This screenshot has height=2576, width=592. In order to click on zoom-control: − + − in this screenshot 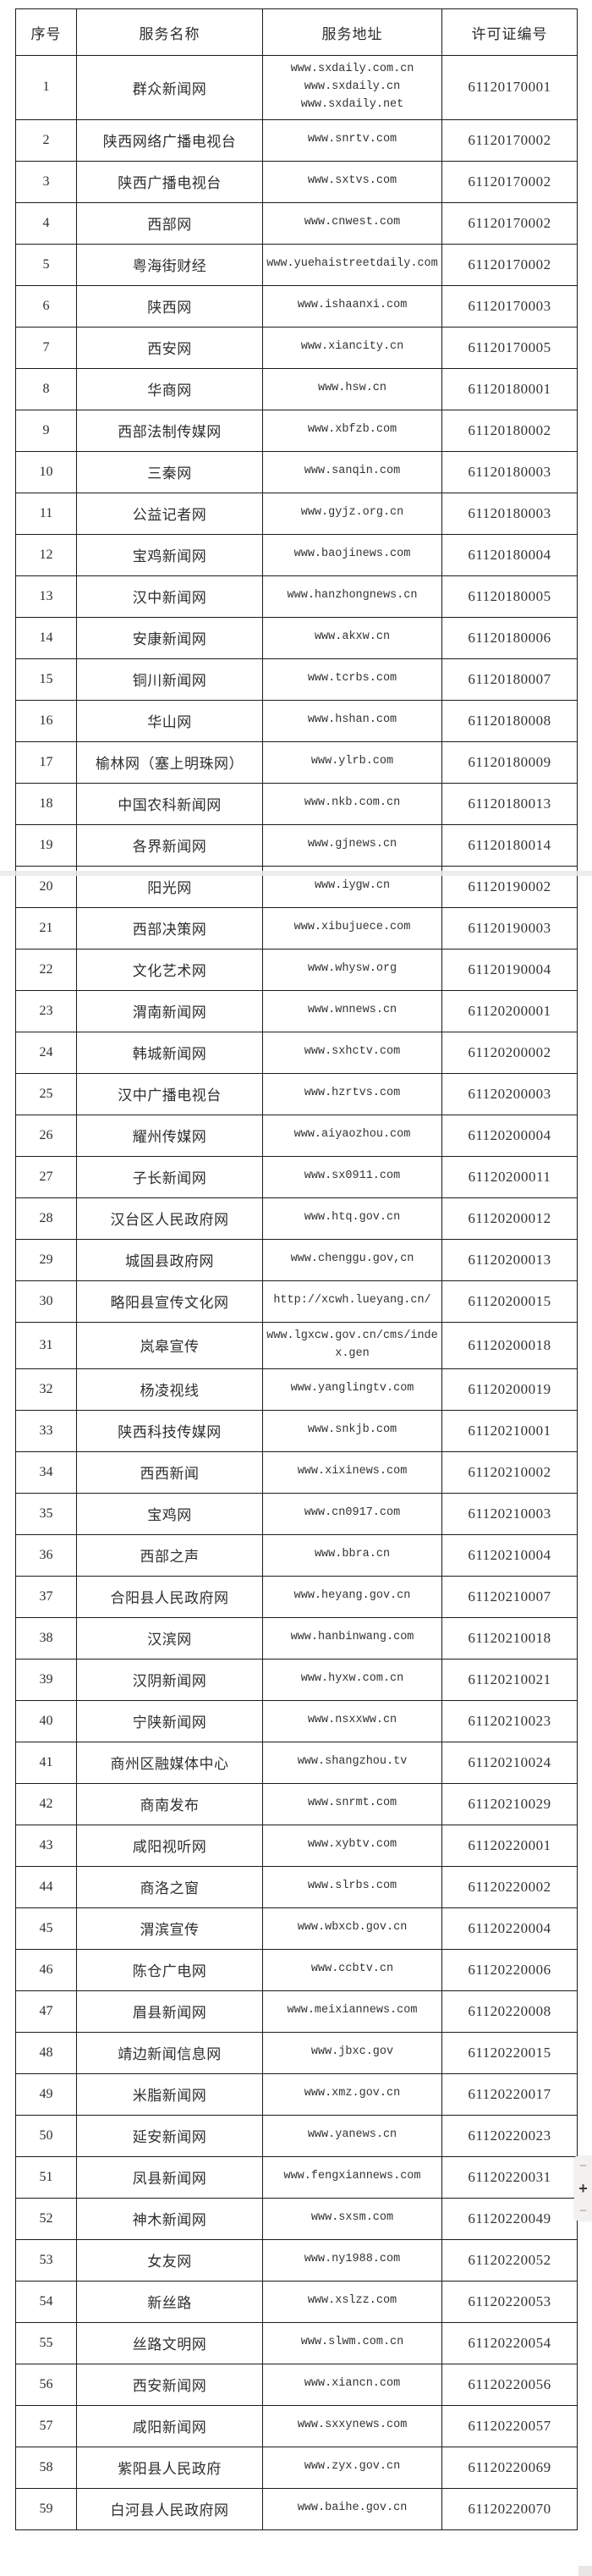, I will do `click(583, 2188)`.